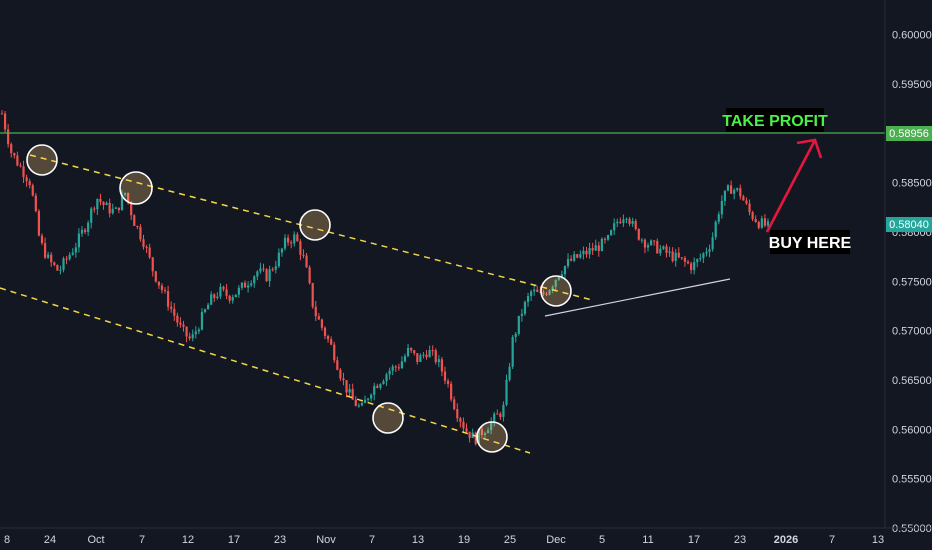 This screenshot has width=932, height=550. What do you see at coordinates (912, 480) in the screenshot?
I see `price-tick-label: 0.55500` at bounding box center [912, 480].